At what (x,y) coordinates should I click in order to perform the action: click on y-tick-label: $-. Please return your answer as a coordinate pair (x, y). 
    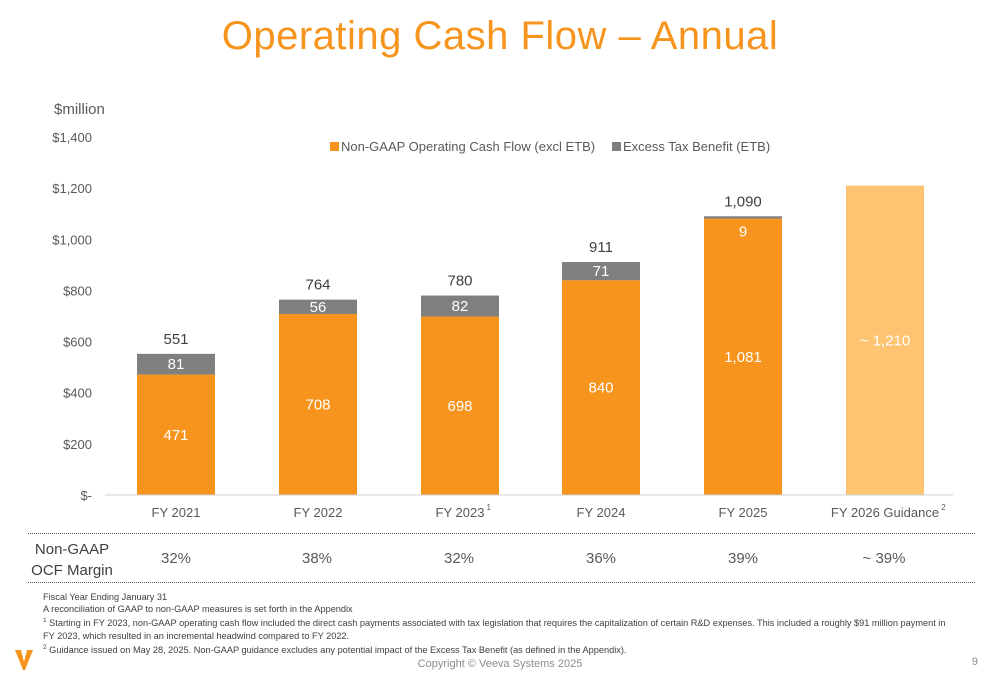
    Looking at the image, I should click on (86, 495).